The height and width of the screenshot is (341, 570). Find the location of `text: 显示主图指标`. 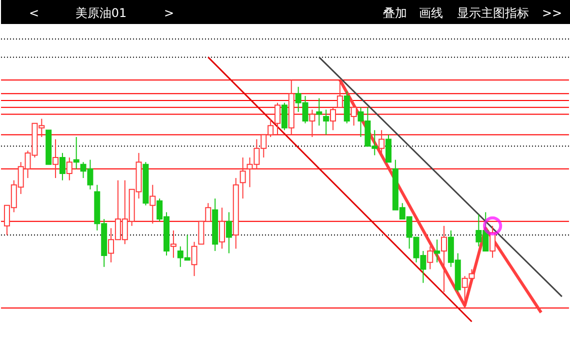

text: 显示主图指标 is located at coordinates (493, 13).